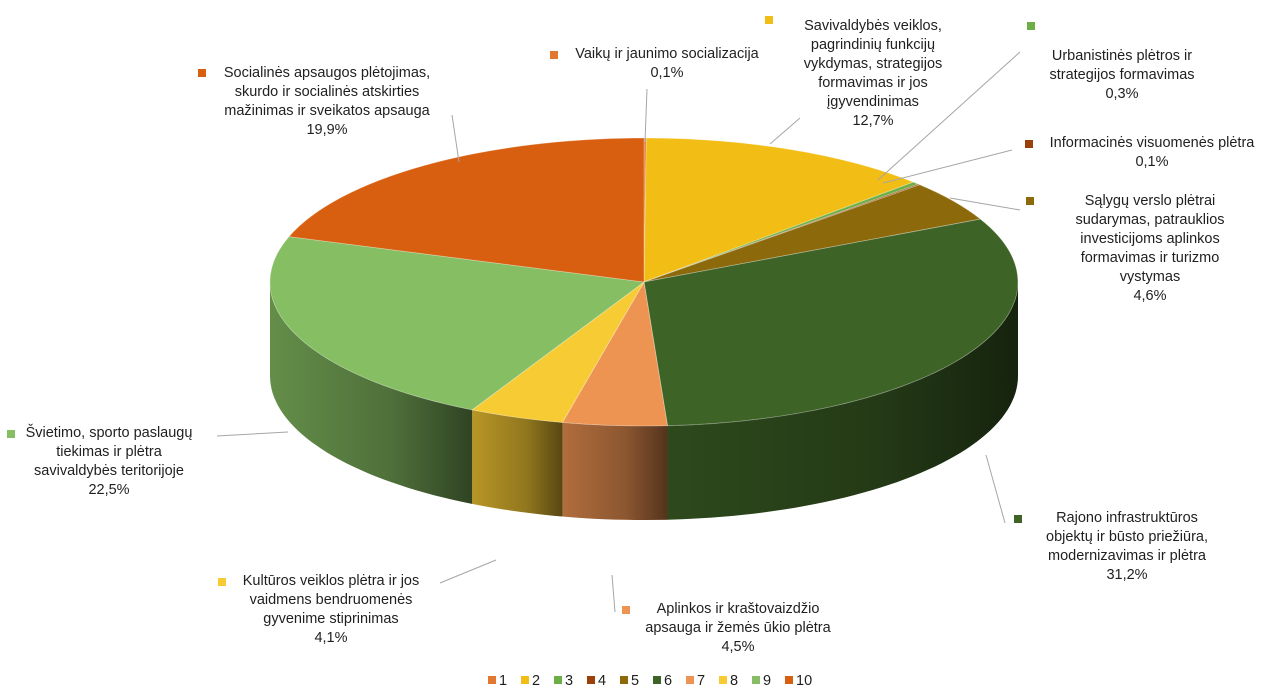 Image resolution: width=1280 pixels, height=699 pixels. Describe the element at coordinates (873, 64) in the screenshot. I see `slice-label-line: vykdymas, strategijos` at that location.